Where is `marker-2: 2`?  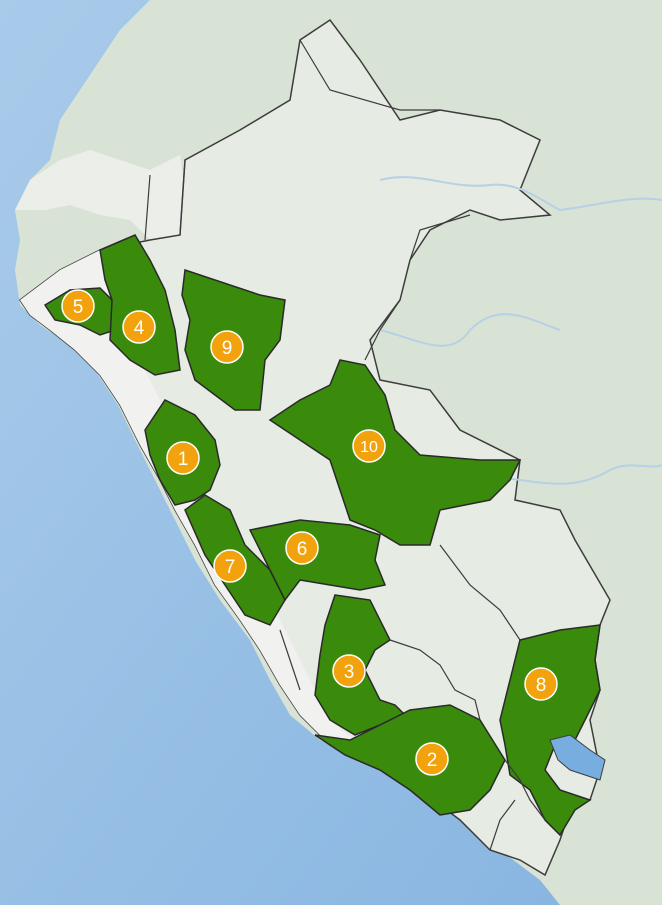
marker-2: 2 is located at coordinates (432, 759).